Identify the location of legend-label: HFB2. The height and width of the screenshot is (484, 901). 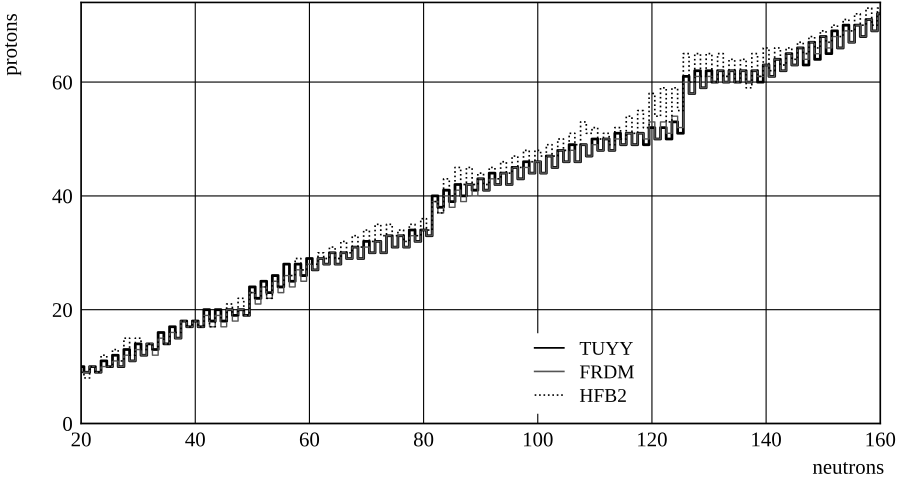
(603, 395).